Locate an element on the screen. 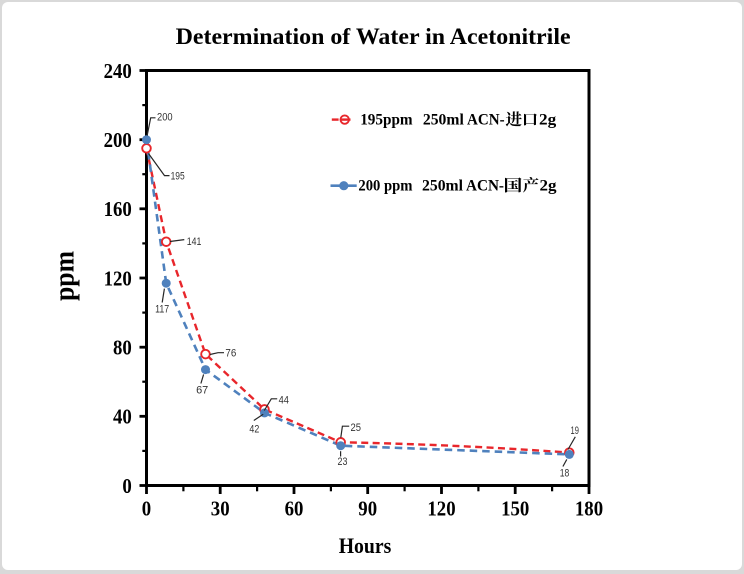  svg-text: ppm is located at coordinates (65, 276).